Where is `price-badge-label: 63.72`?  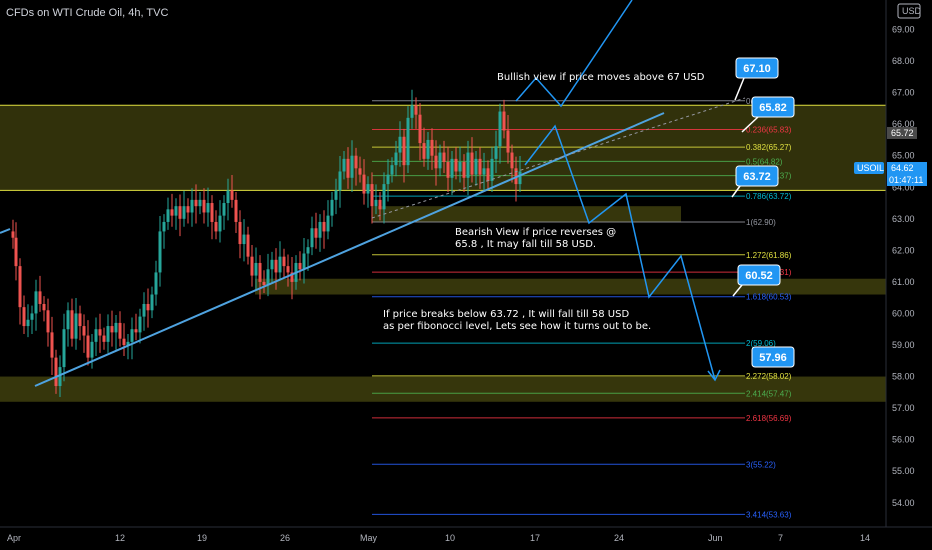 price-badge-label: 63.72 is located at coordinates (757, 177).